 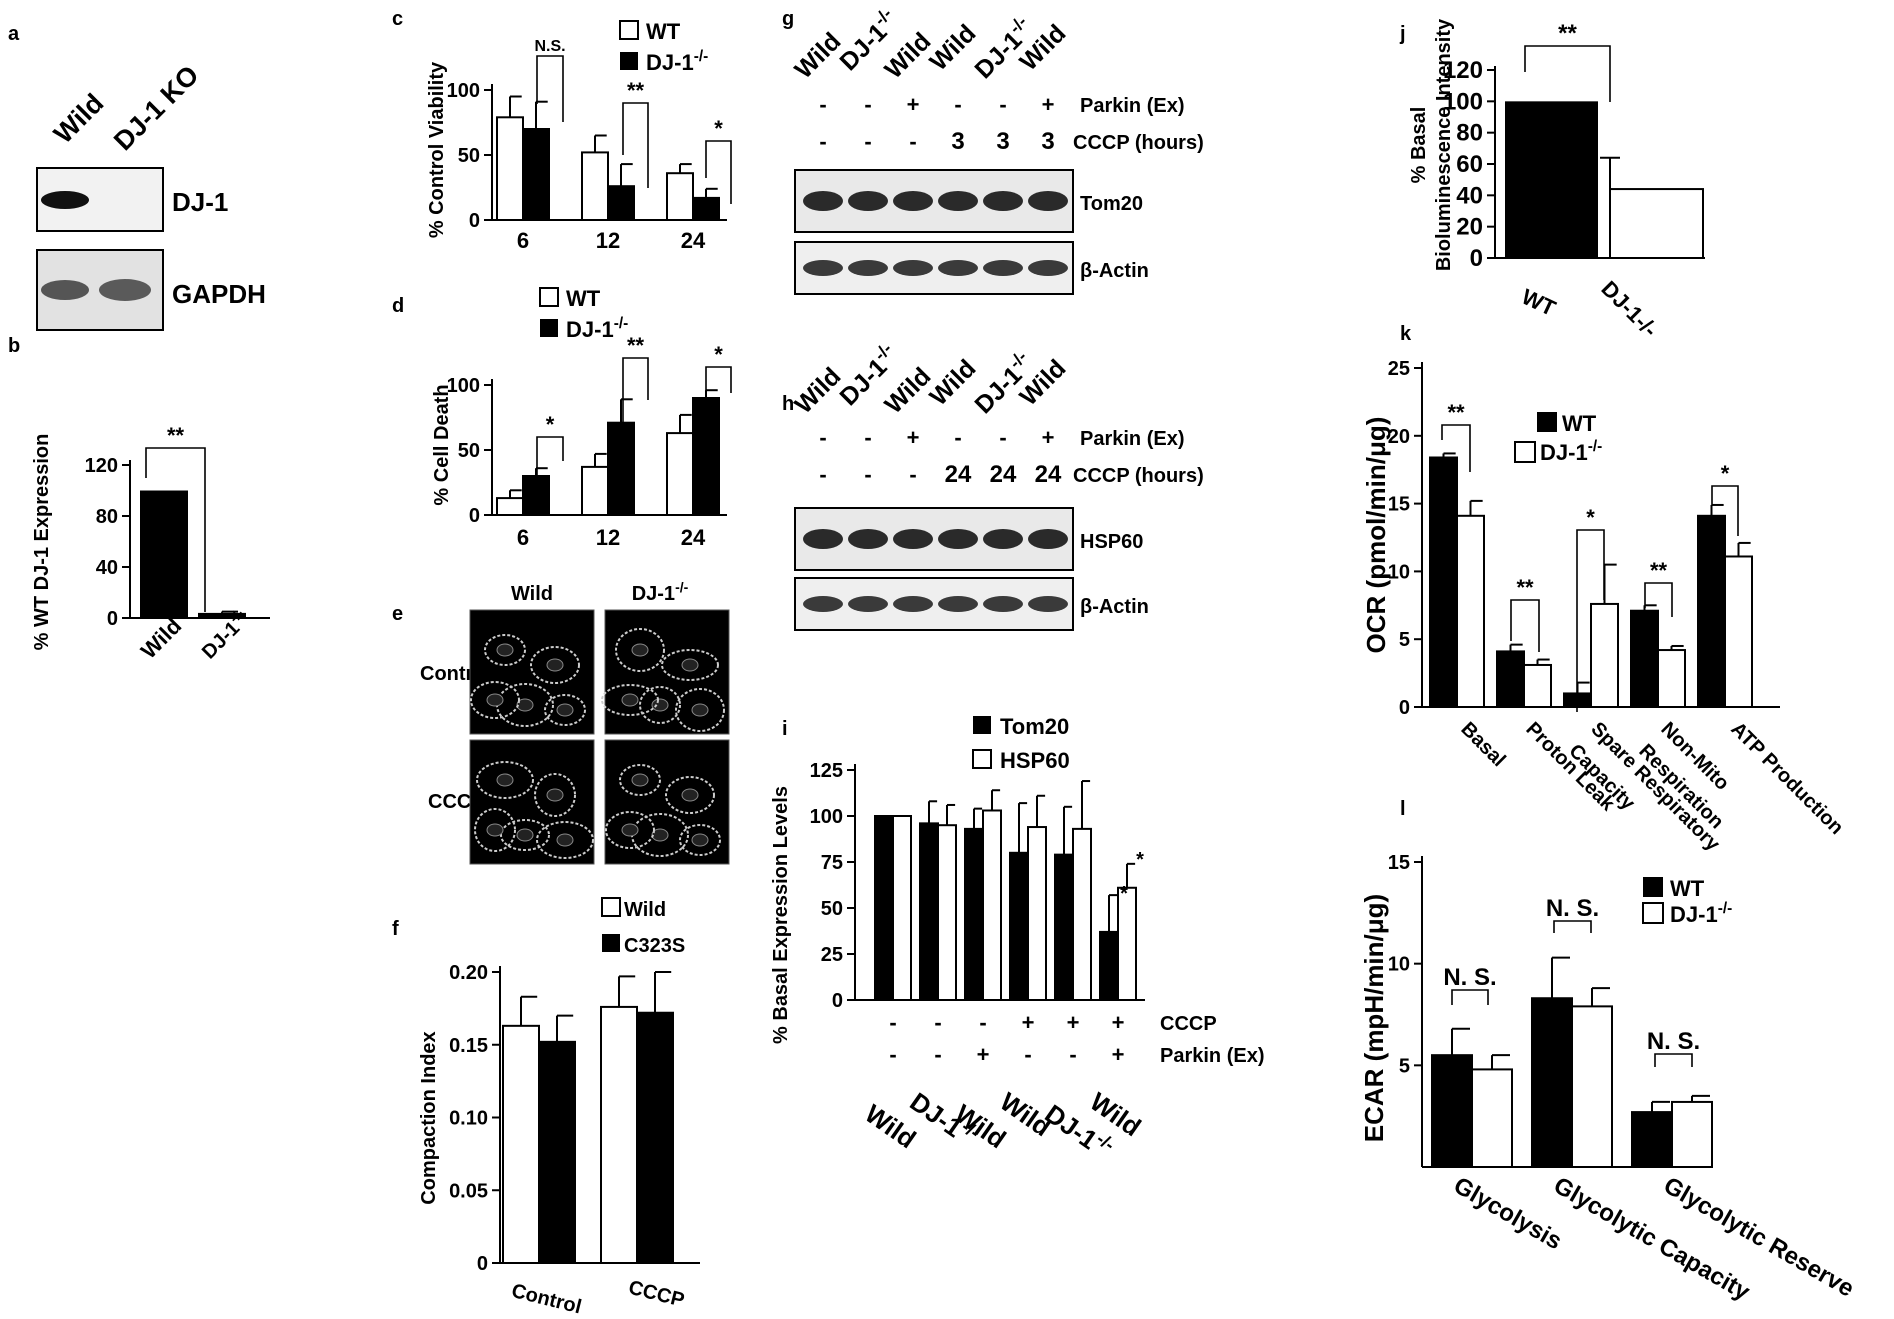 What do you see at coordinates (654, 946) in the screenshot?
I see `legend-label: C323S` at bounding box center [654, 946].